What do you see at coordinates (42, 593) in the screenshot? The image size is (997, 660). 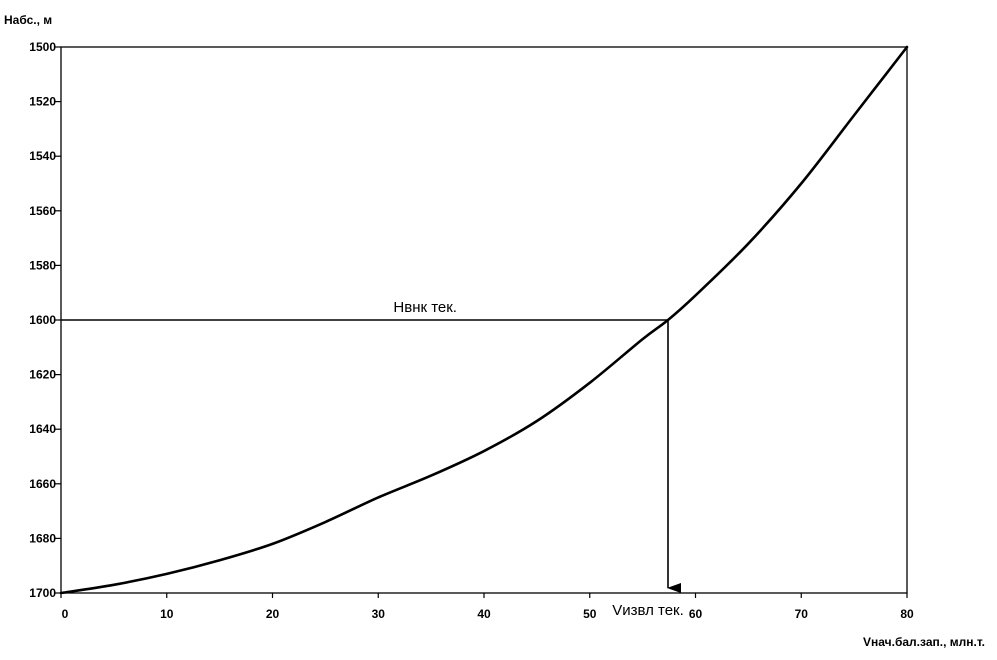 I see `y-tick-label: 1700` at bounding box center [42, 593].